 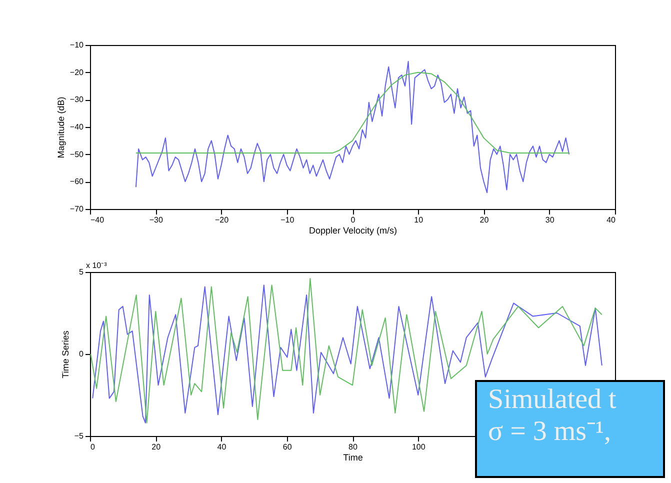 What do you see at coordinates (352, 113) in the screenshot?
I see `line-series` at bounding box center [352, 113].